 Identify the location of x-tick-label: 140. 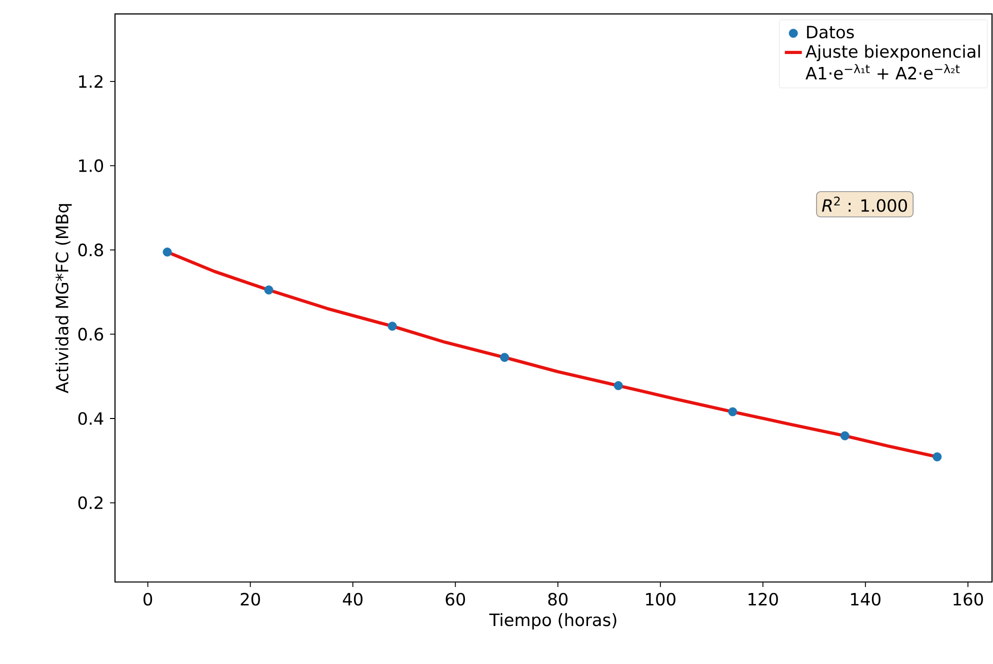
(865, 599).